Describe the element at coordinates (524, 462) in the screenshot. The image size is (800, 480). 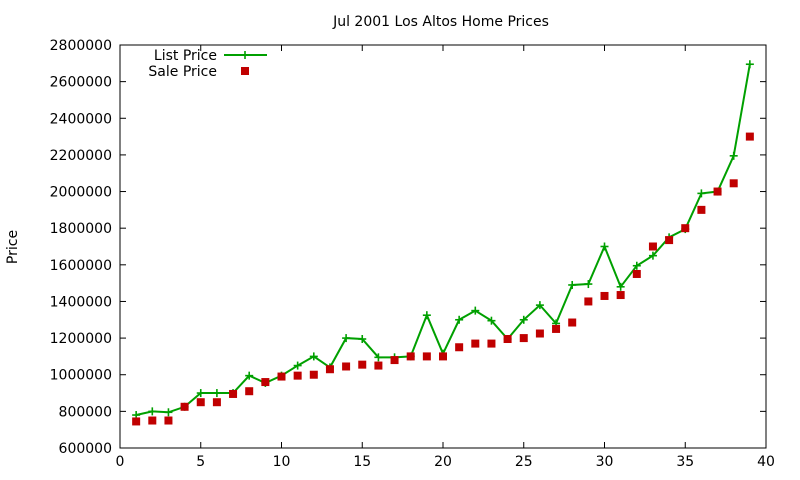
I see `x-tick-label: 25` at that location.